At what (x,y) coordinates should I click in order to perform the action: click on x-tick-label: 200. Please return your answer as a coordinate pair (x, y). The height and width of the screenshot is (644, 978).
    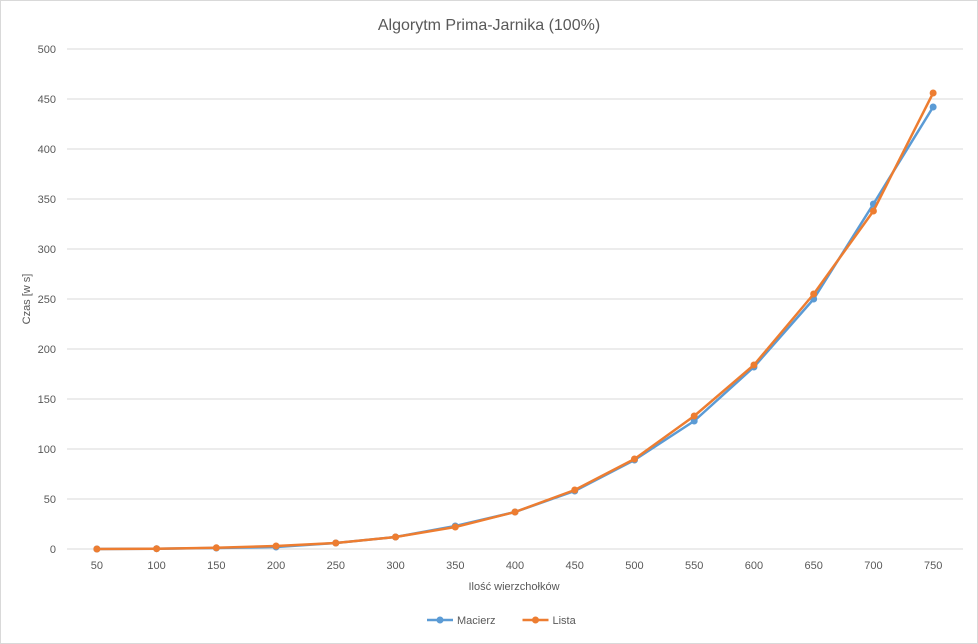
    Looking at the image, I should click on (276, 566).